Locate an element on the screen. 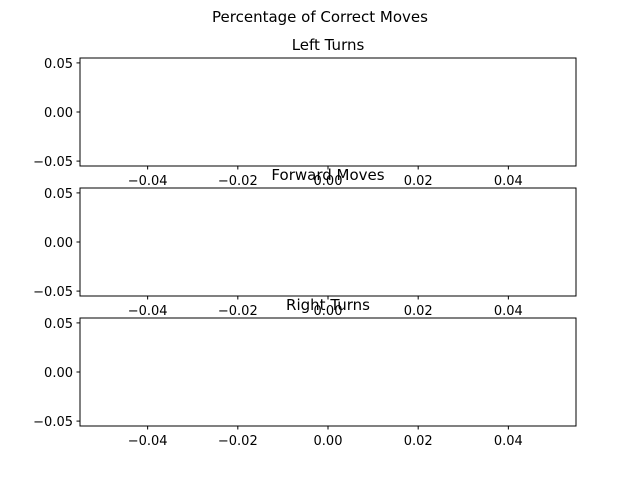 The image size is (640, 480). subplot-1-xtick-label: −0.04 is located at coordinates (148, 181).